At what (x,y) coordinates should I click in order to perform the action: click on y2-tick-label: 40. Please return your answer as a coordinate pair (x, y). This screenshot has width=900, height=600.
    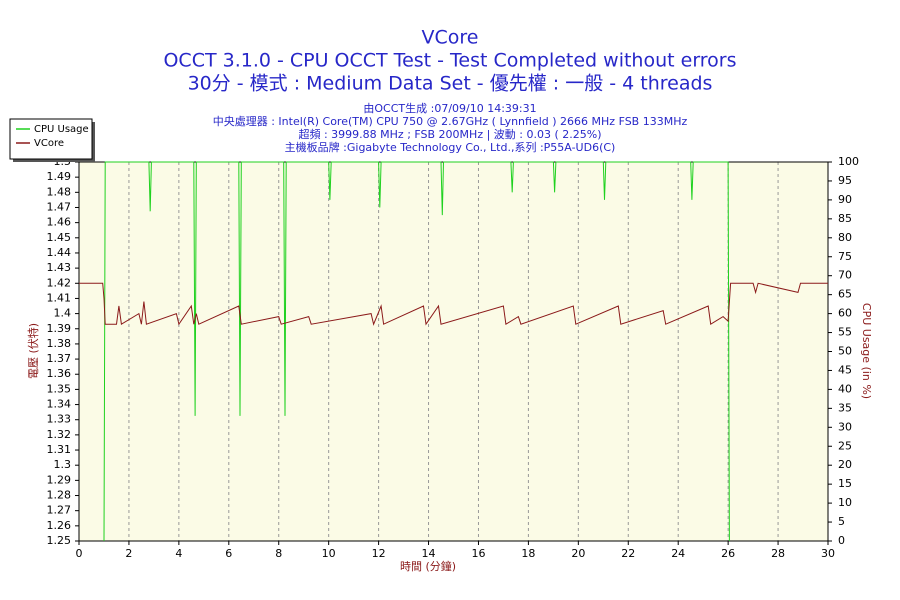
    Looking at the image, I should click on (845, 388).